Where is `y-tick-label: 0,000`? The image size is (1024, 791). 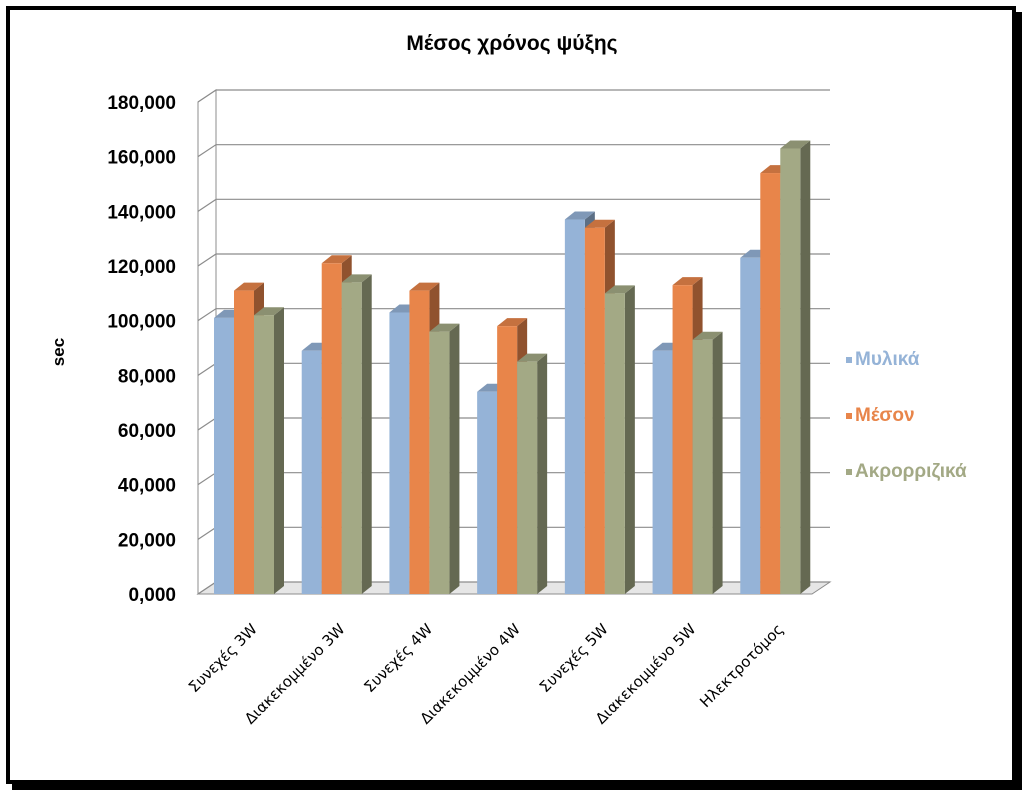 y-tick-label: 0,000 is located at coordinates (152, 595).